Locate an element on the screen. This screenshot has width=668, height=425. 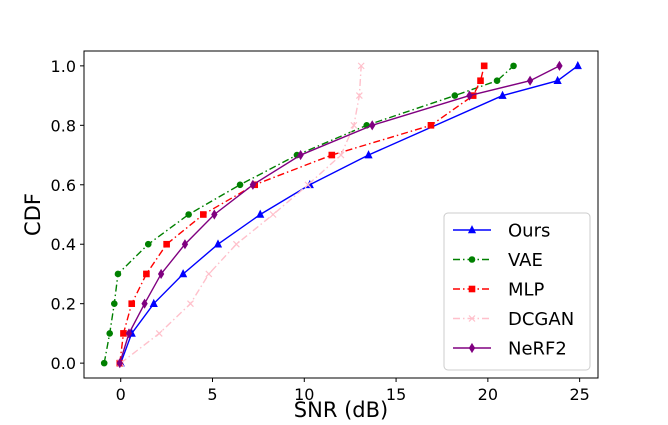
y-tick-label: 0.6 is located at coordinates (63, 185).